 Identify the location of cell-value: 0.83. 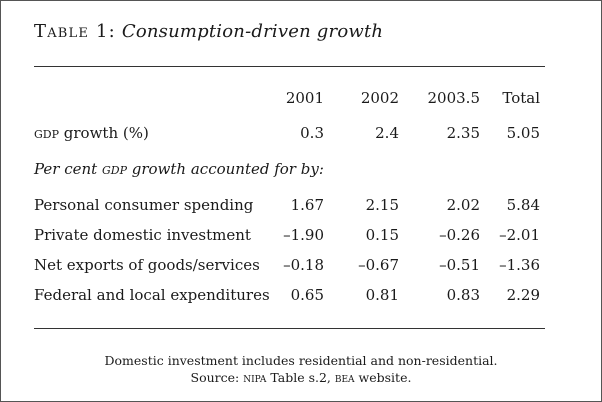
(463, 295).